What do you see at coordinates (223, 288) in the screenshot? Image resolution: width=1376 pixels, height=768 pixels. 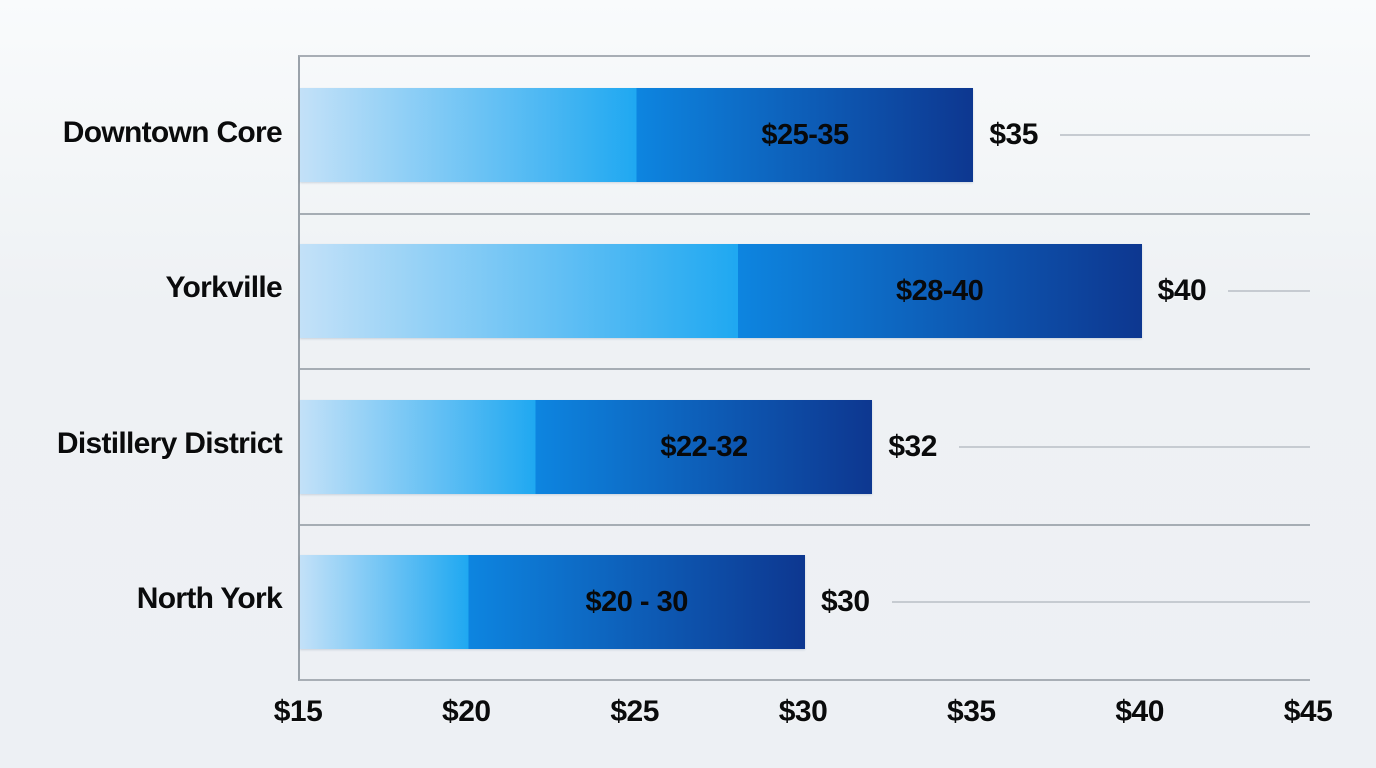 I see `category-label: Yorkville` at bounding box center [223, 288].